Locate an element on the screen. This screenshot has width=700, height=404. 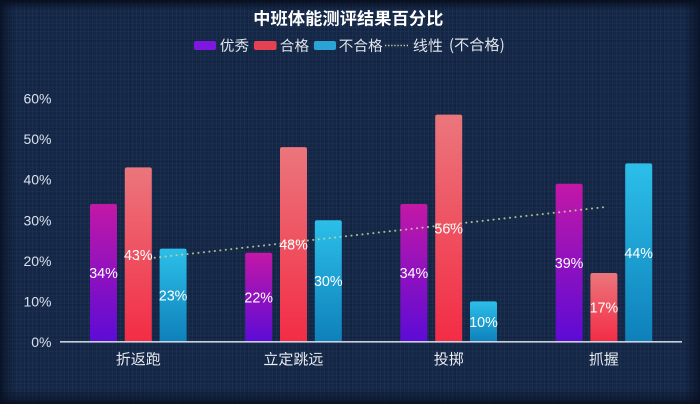
svg-text: 60% is located at coordinates (37, 99).